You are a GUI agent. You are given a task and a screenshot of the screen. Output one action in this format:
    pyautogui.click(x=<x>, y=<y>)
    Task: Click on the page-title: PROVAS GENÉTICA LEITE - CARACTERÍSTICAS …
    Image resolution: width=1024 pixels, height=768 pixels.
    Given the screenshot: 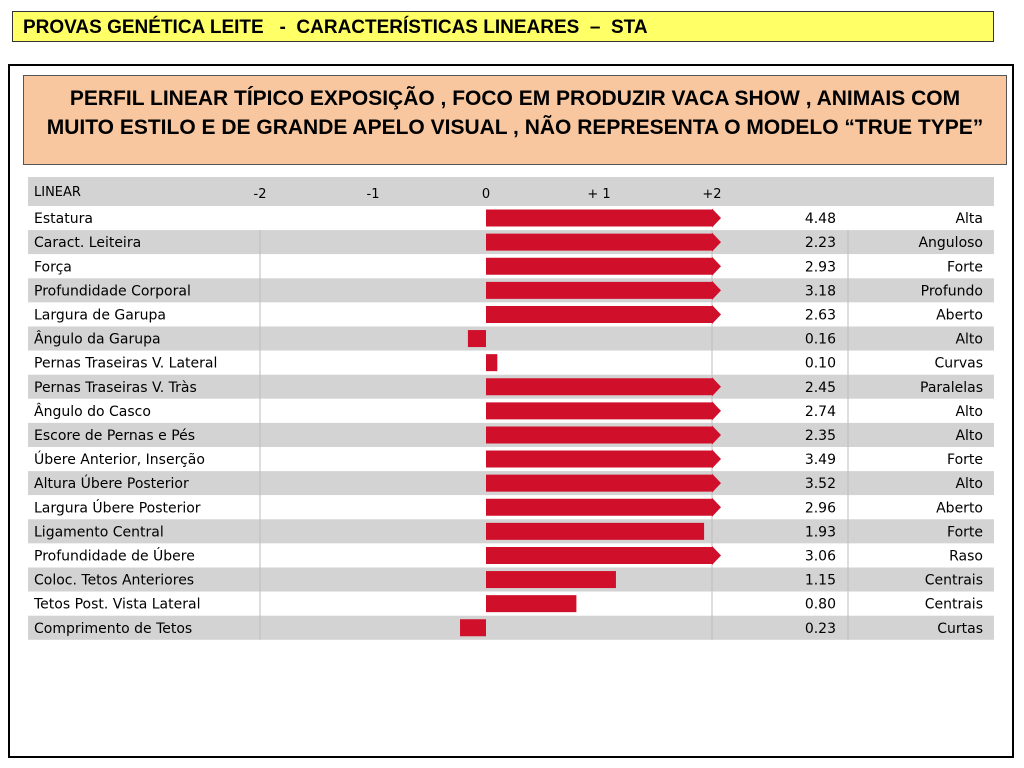 What is the action you would take?
    pyautogui.click(x=503, y=26)
    